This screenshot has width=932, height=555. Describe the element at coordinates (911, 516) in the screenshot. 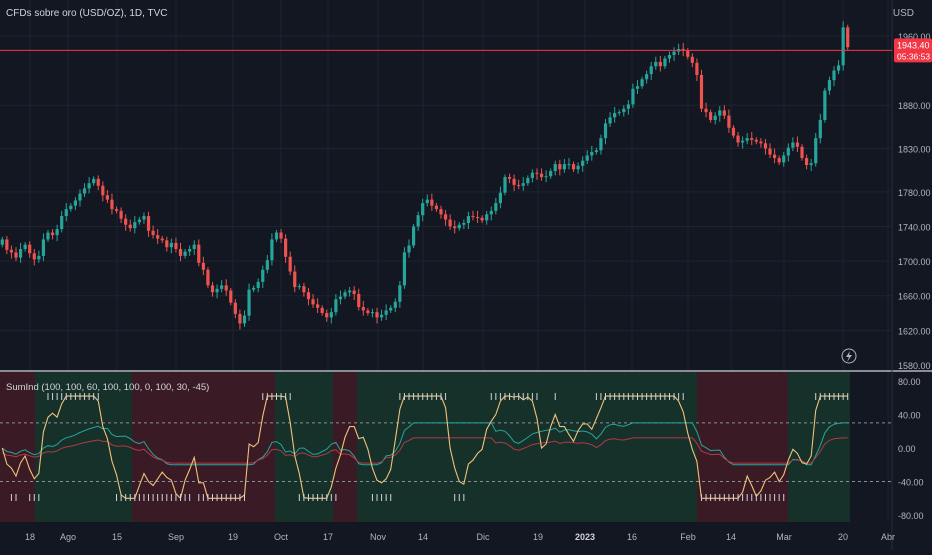

I see `indicator-tick-label: -80.00` at that location.